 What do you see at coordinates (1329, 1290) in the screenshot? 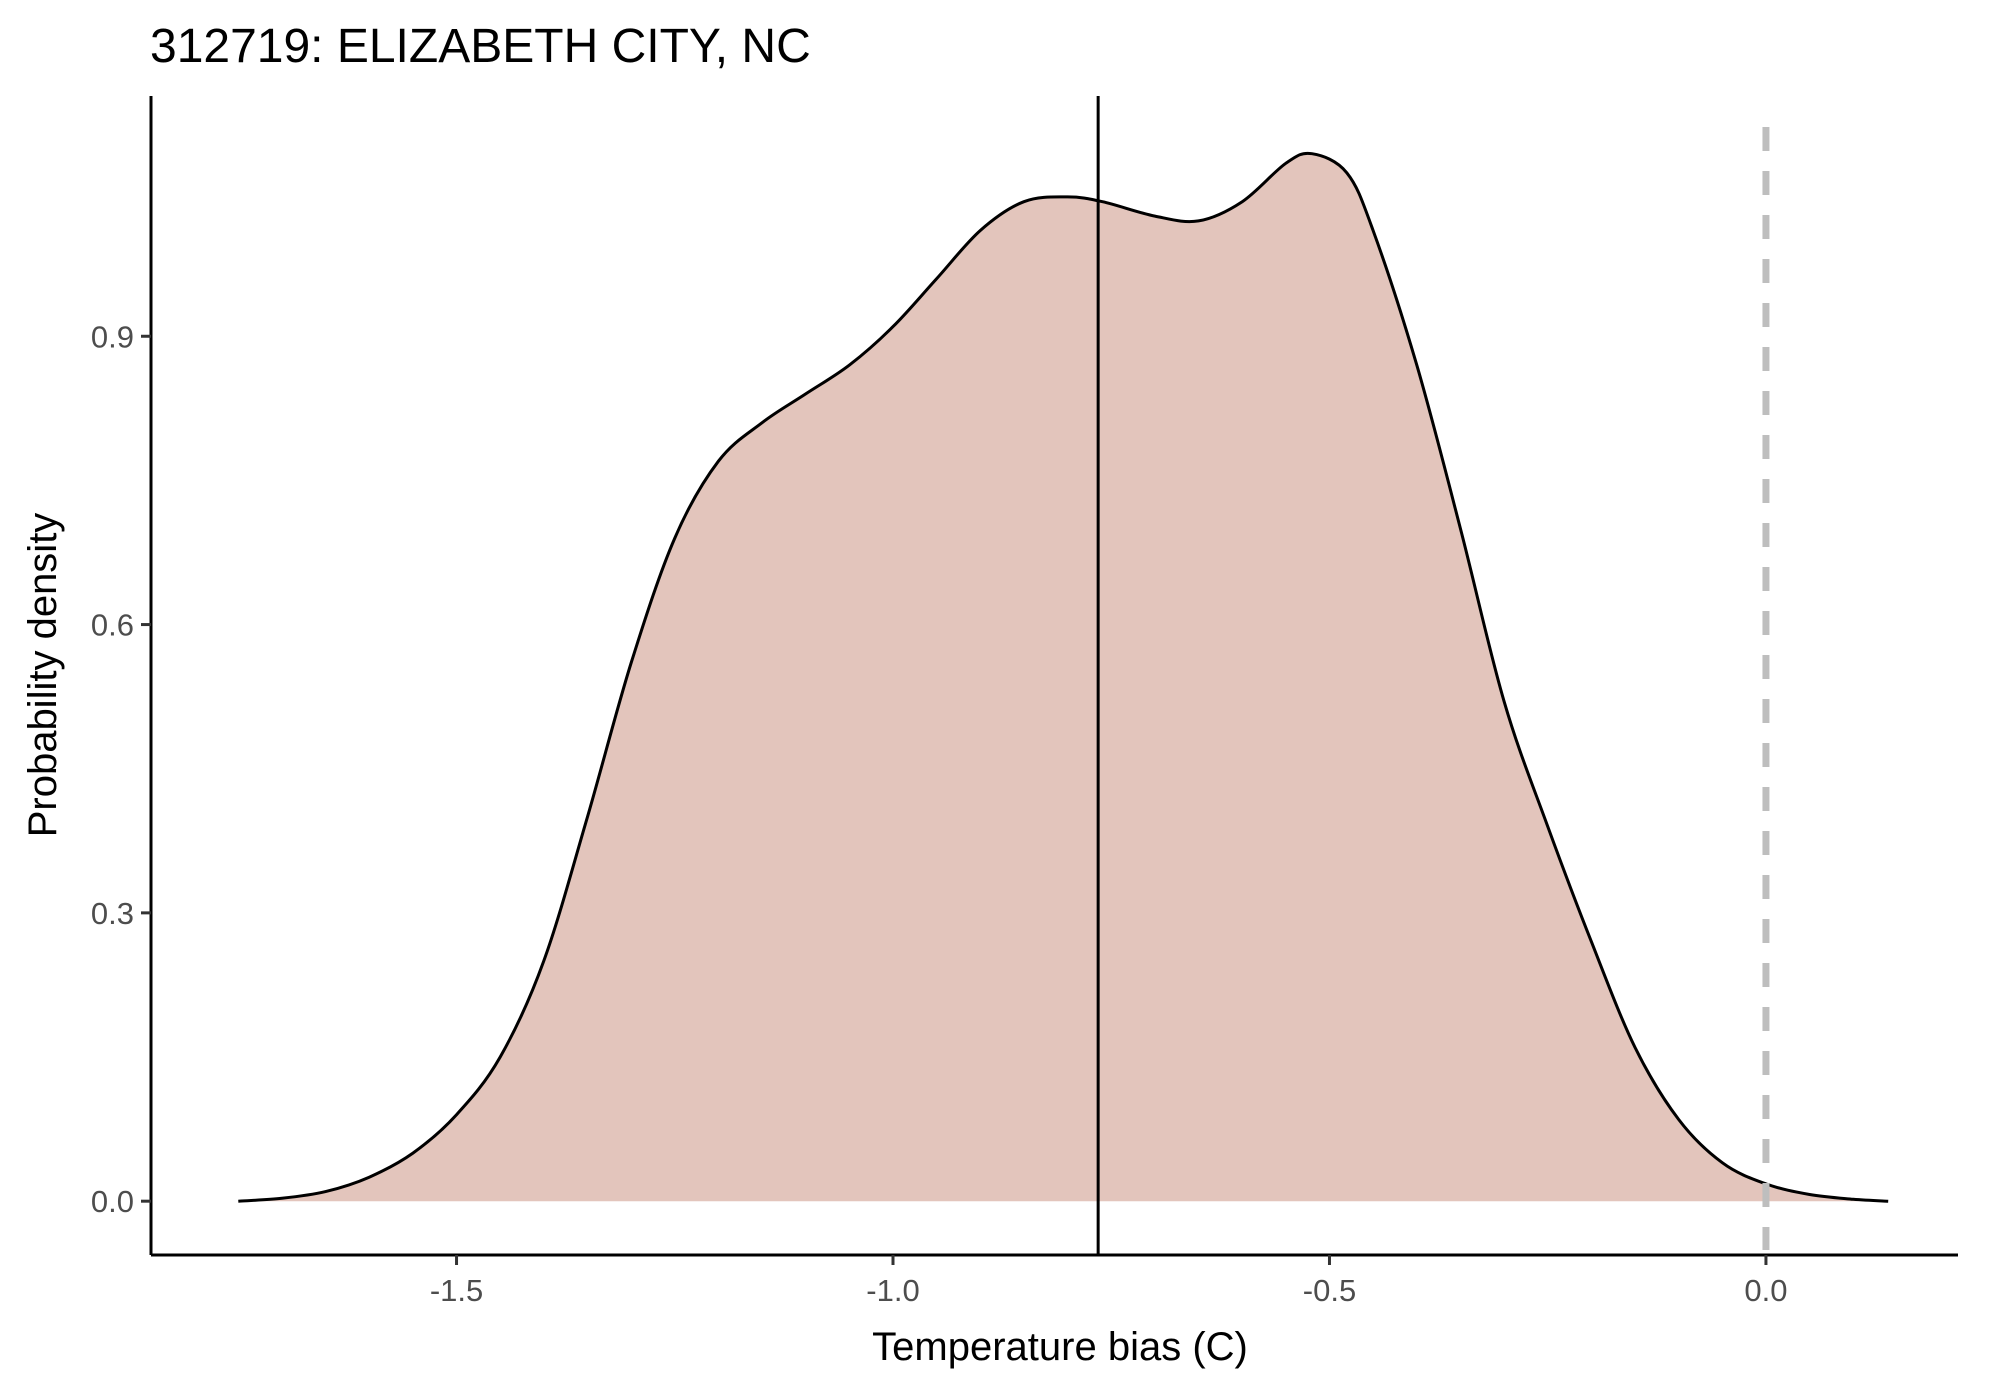
I see `x-tick-label: -0.5` at bounding box center [1329, 1290].